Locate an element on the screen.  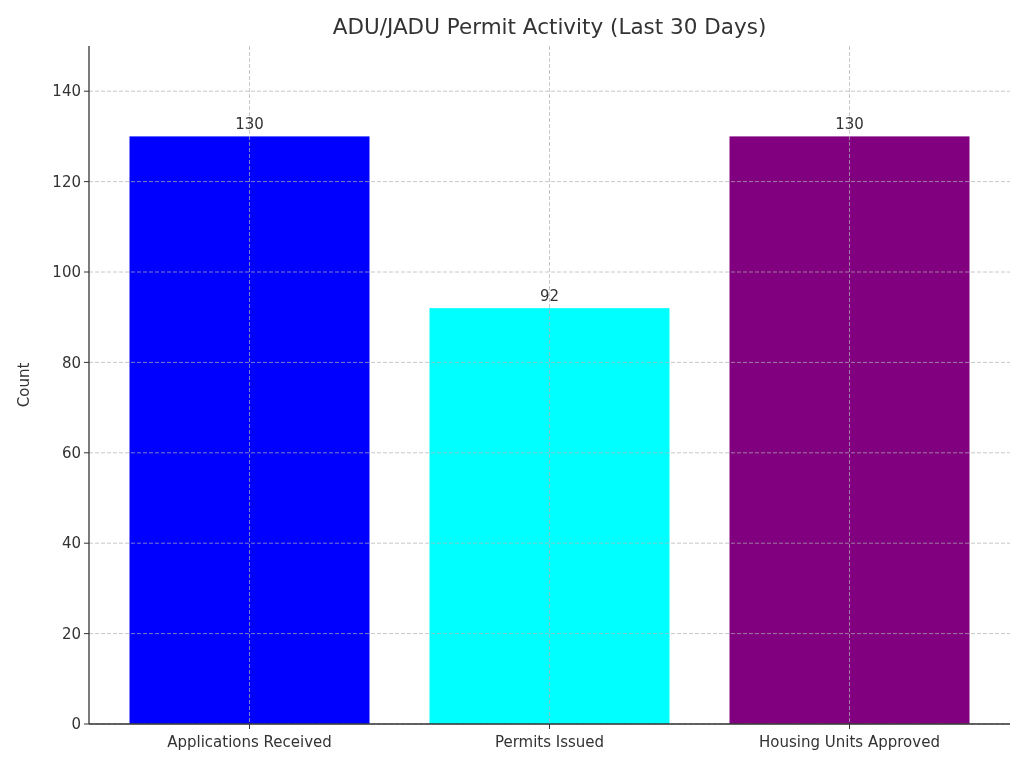
x-tick-label: Applications Received is located at coordinates (249, 742).